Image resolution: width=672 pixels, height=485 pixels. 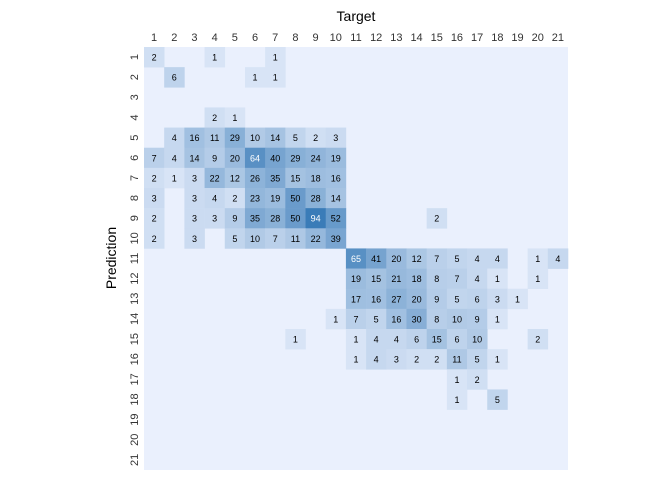 I want to click on cell-value-r5-c8: 5, so click(x=295, y=138).